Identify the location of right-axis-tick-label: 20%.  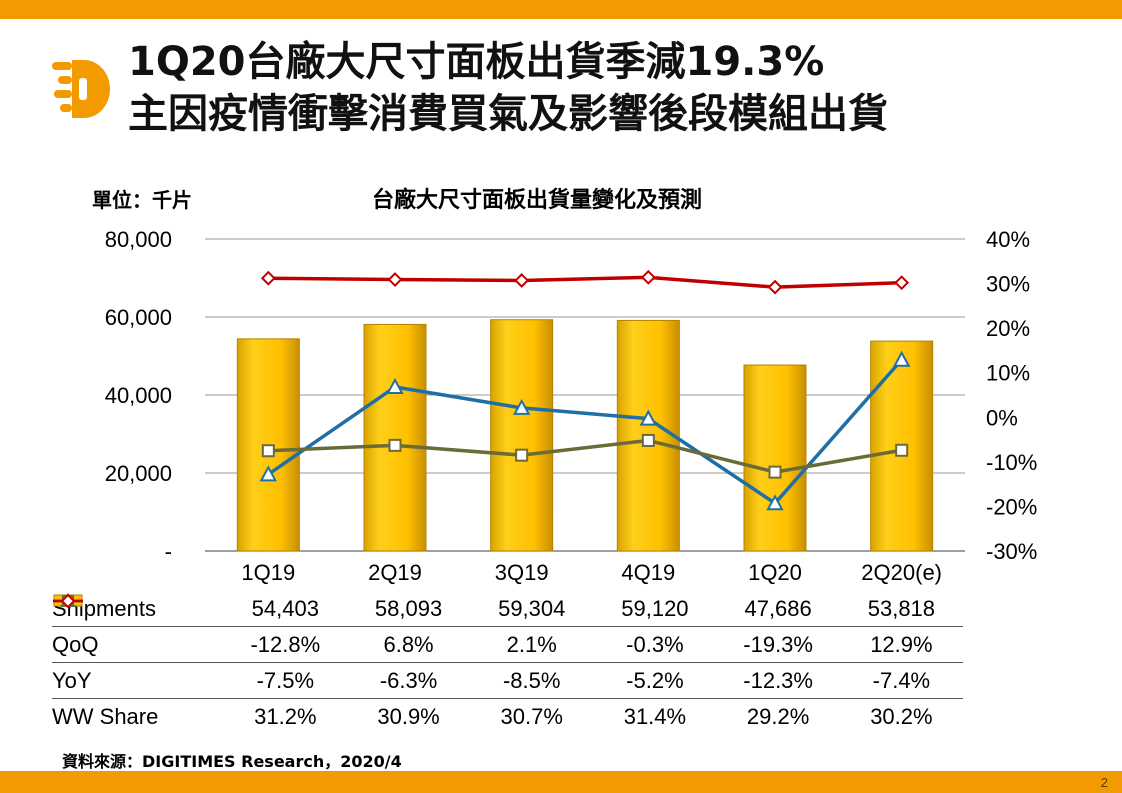
(1008, 328).